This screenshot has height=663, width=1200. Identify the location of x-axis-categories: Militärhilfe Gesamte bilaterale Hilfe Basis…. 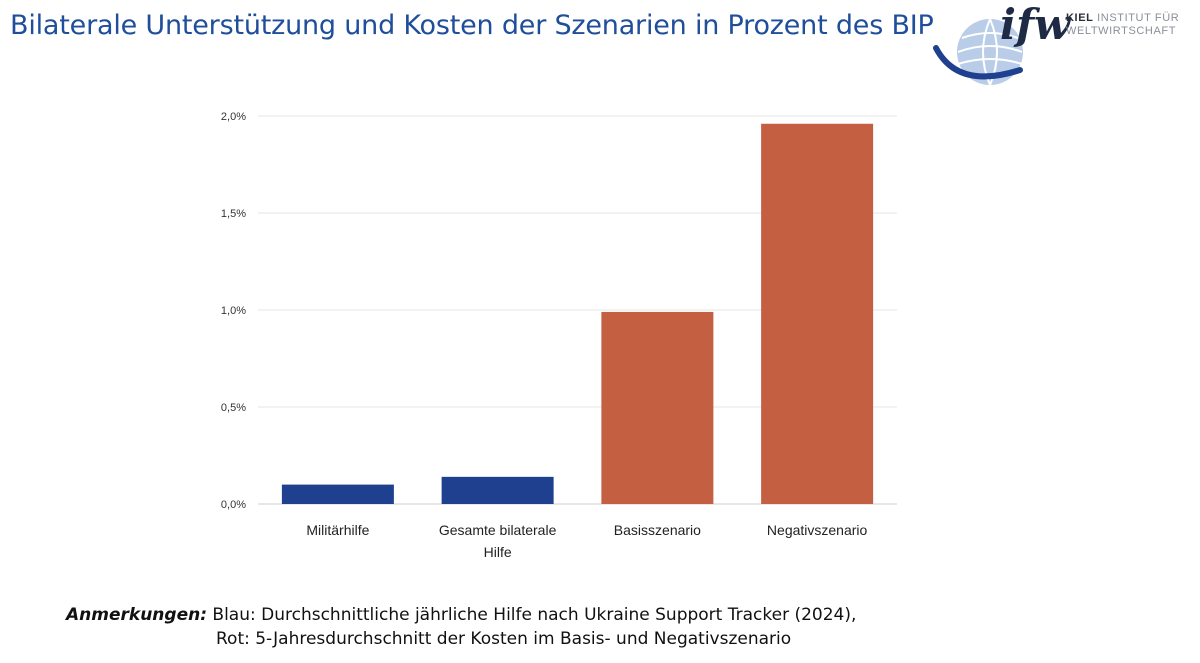
(586, 541).